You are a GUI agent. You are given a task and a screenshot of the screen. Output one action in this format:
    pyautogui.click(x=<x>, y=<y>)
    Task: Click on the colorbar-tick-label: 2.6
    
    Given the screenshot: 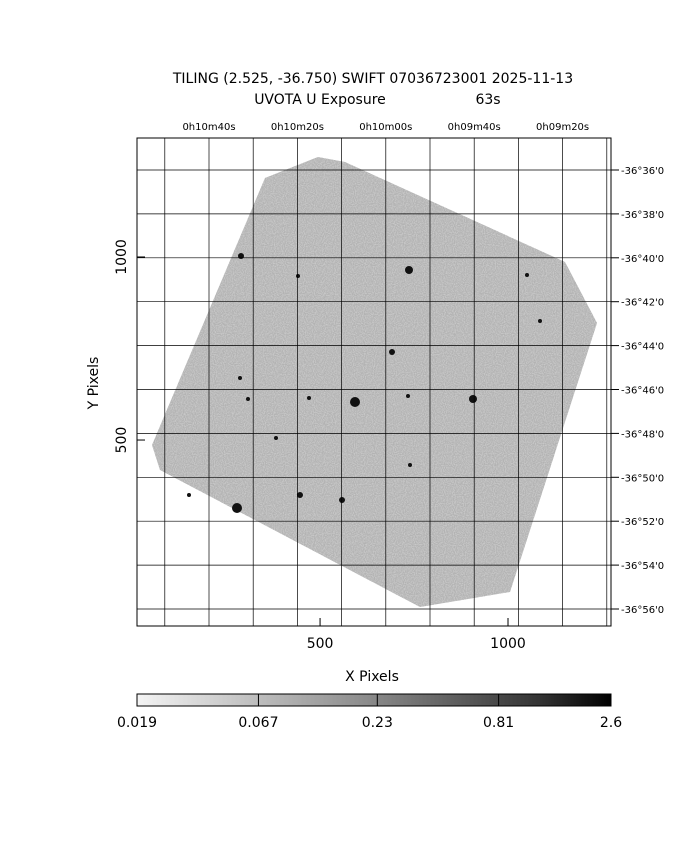 What is the action you would take?
    pyautogui.click(x=611, y=723)
    